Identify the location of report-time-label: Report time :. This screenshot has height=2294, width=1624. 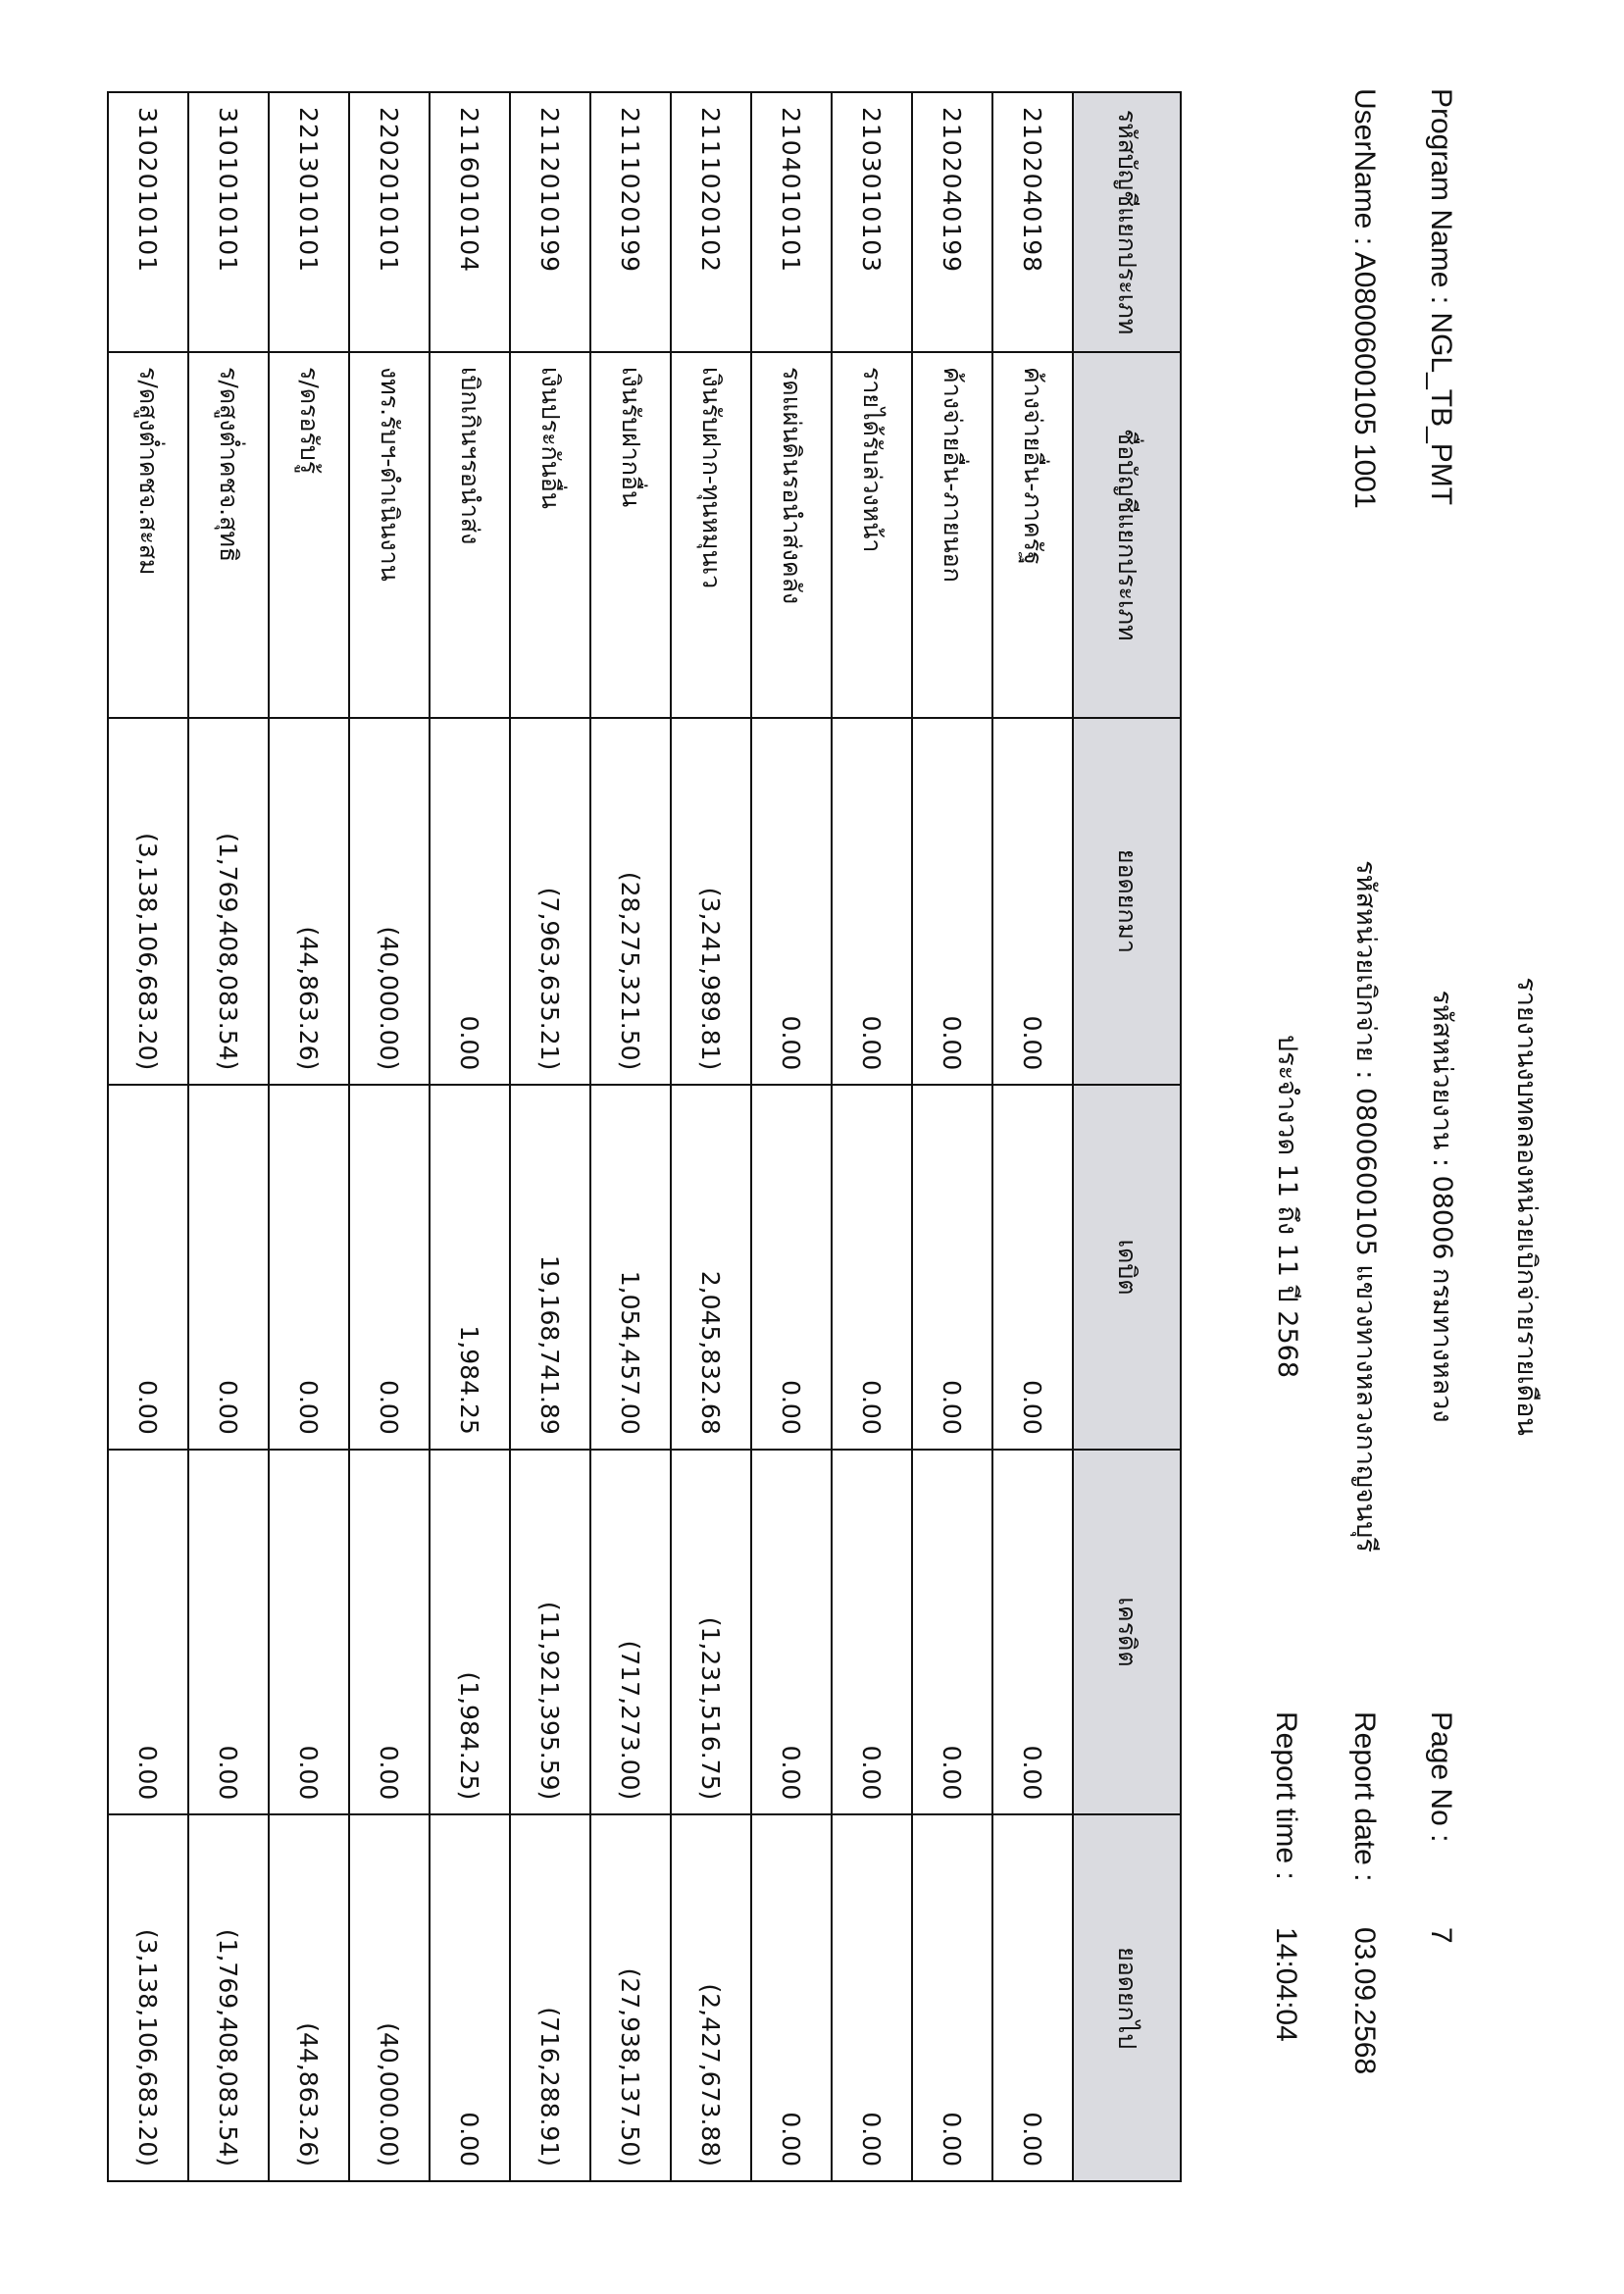
(1286, 1795).